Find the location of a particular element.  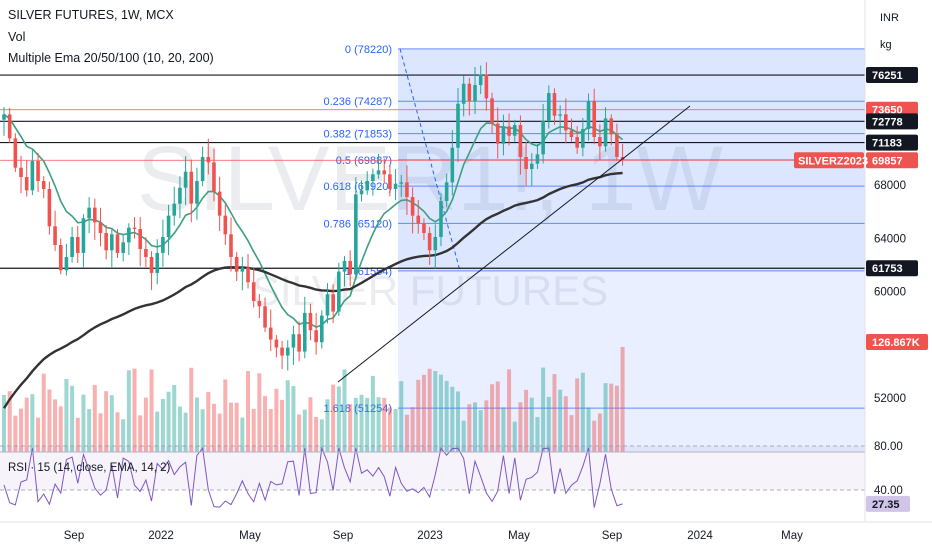

rsi-value-label: 27.35 is located at coordinates (886, 505).